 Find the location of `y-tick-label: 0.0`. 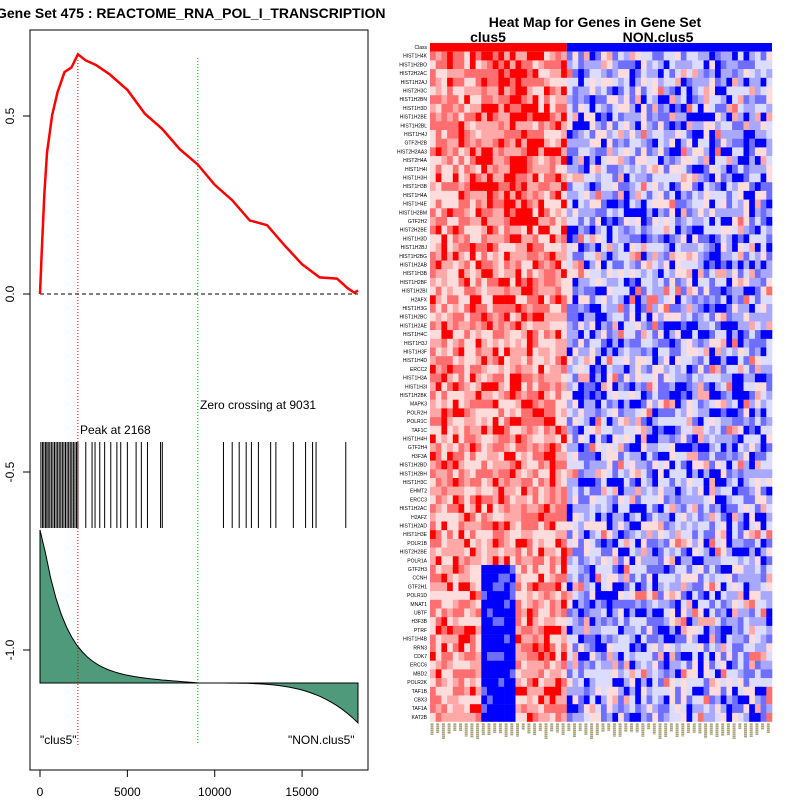

y-tick-label: 0.0 is located at coordinates (10, 293).